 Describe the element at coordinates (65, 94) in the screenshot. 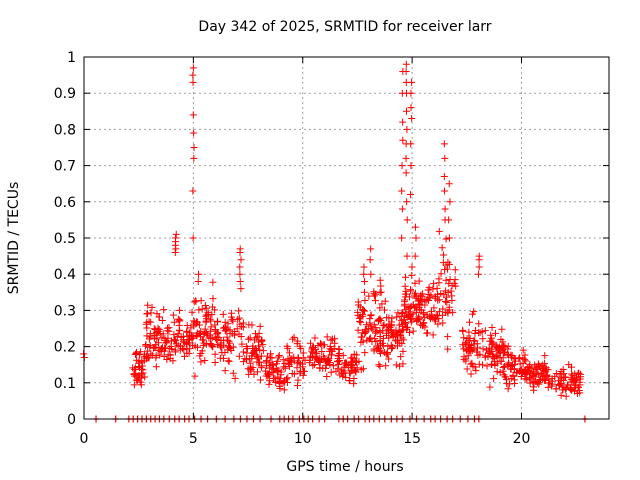

I see `y-tick-label: 0.9` at that location.